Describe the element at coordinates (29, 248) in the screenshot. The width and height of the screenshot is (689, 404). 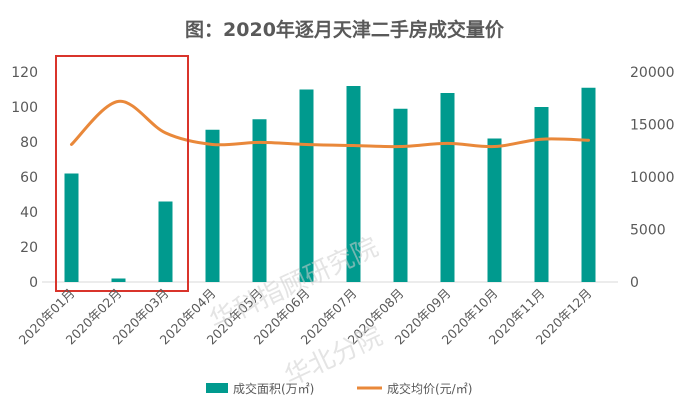
I see `left-tick-label: 20` at that location.